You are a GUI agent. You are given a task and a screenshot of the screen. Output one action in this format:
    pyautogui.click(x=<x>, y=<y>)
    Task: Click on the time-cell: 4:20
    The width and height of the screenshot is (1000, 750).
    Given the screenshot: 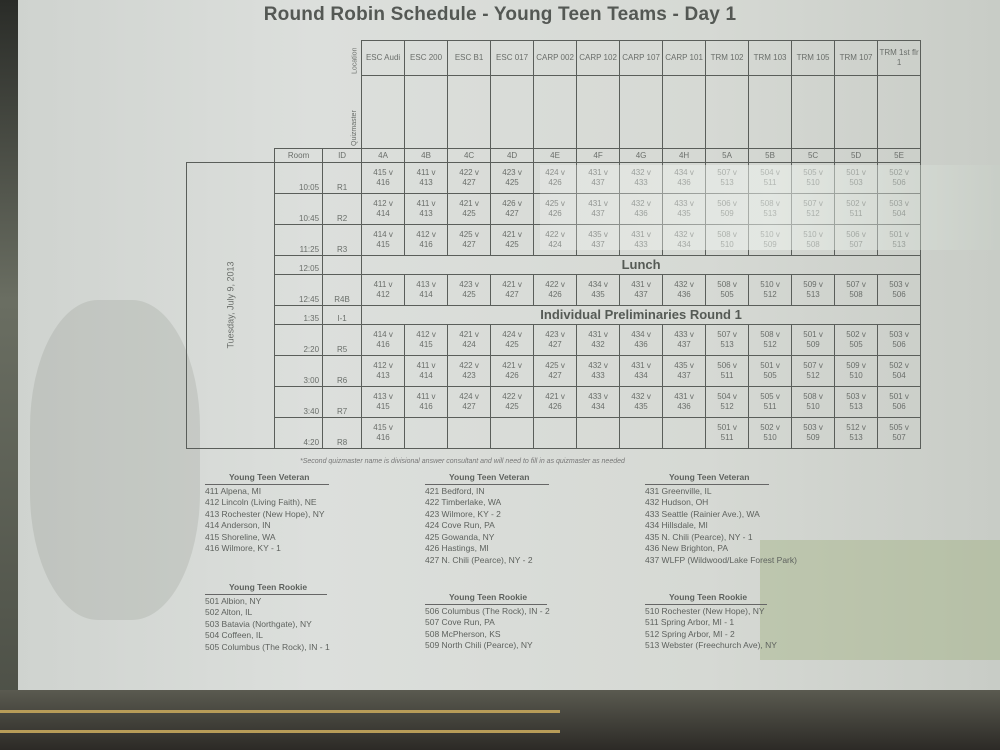 What is the action you would take?
    pyautogui.click(x=299, y=433)
    